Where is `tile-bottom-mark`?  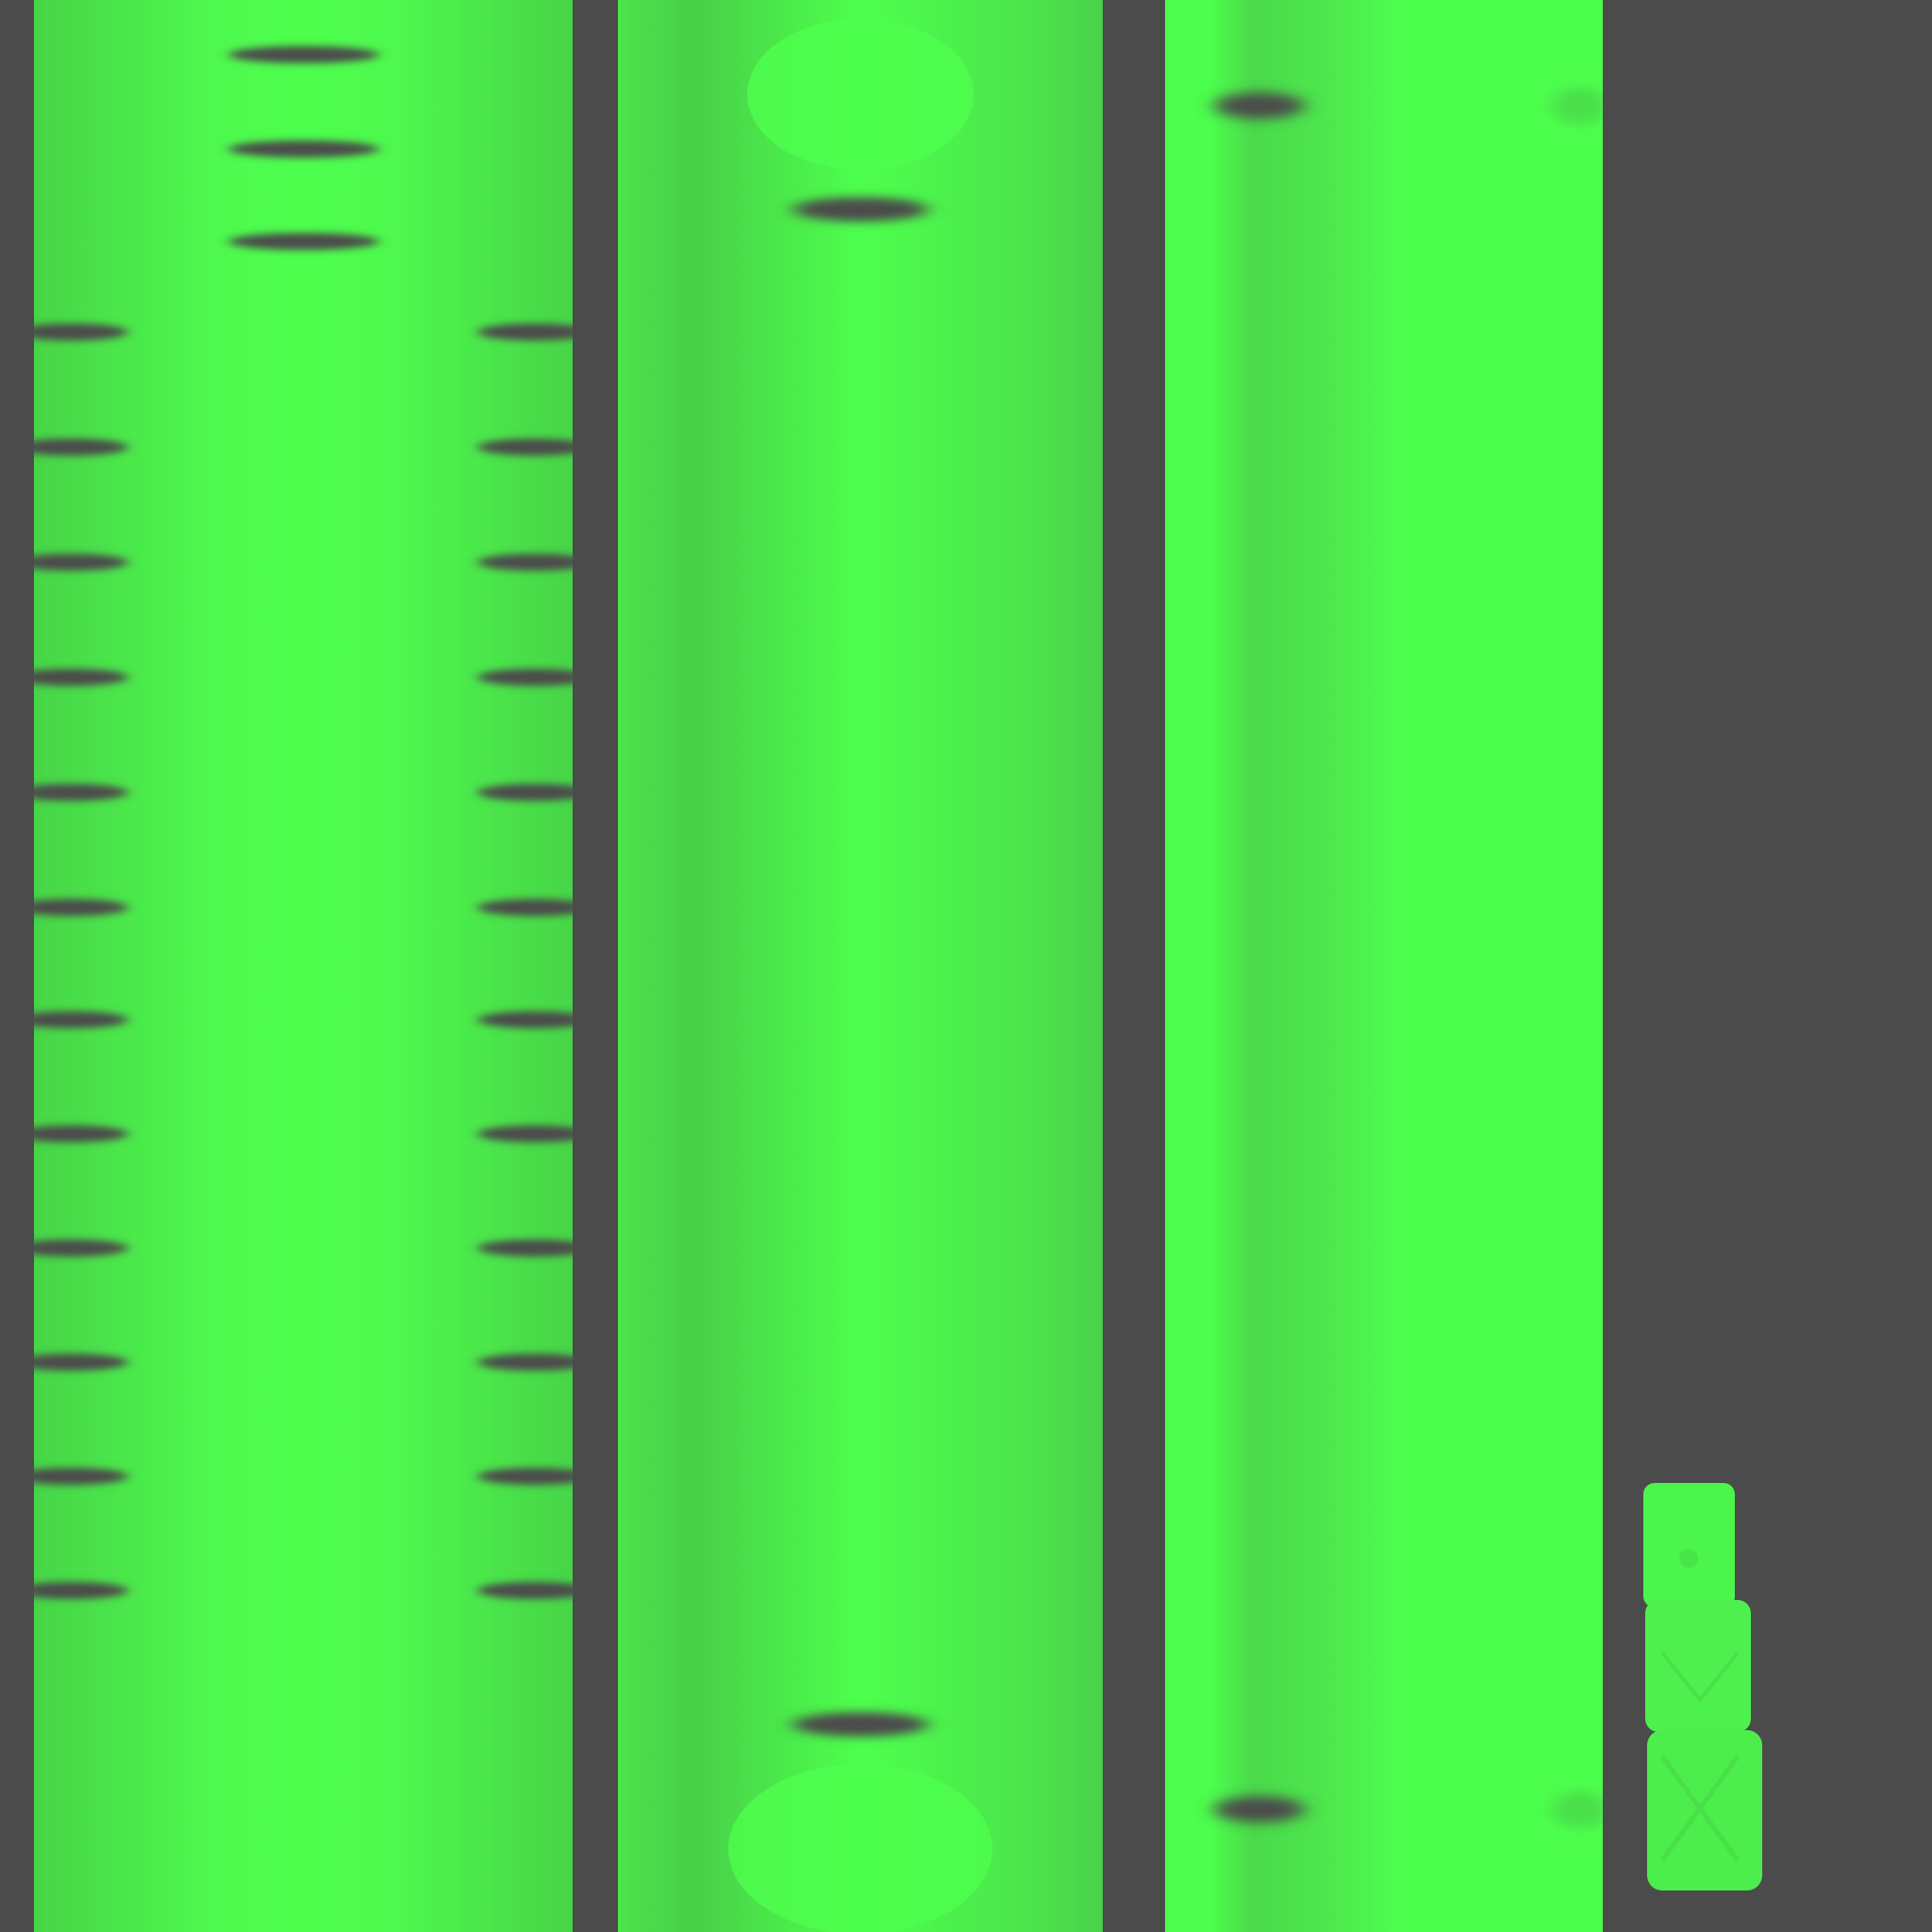
tile-bottom-mark is located at coordinates (1699, 1809).